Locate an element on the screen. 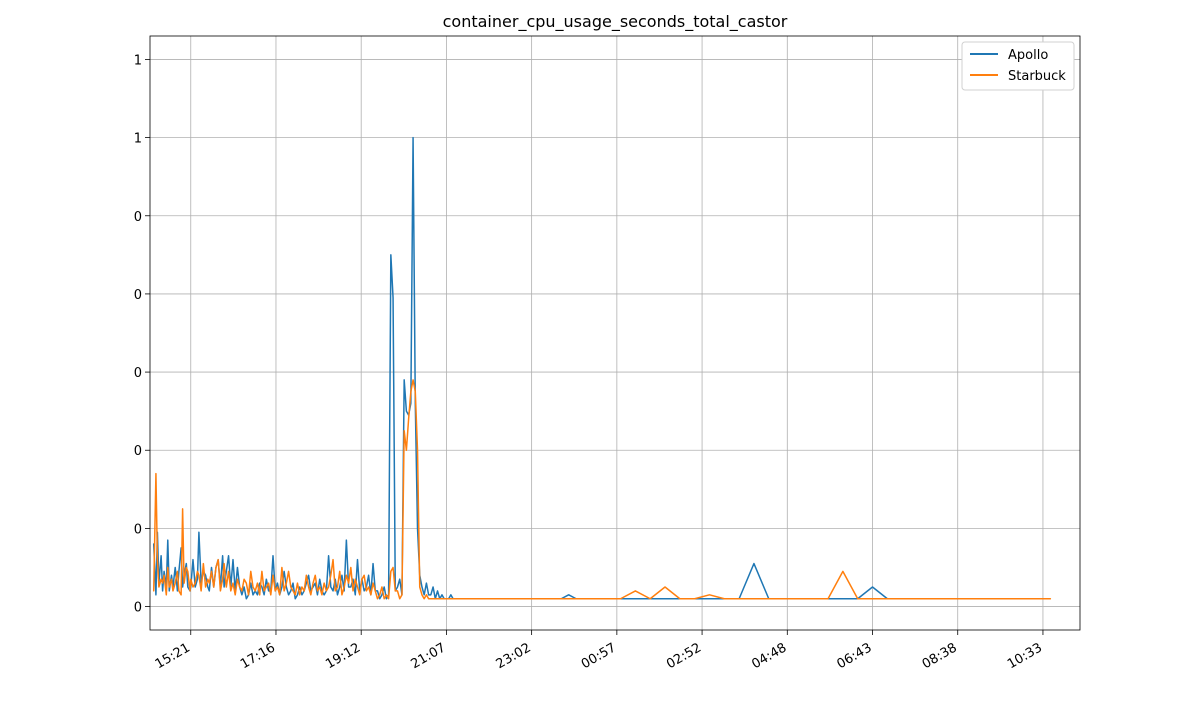 This screenshot has height=704, width=1200. x-tick-label: 21:07 is located at coordinates (428, 656).